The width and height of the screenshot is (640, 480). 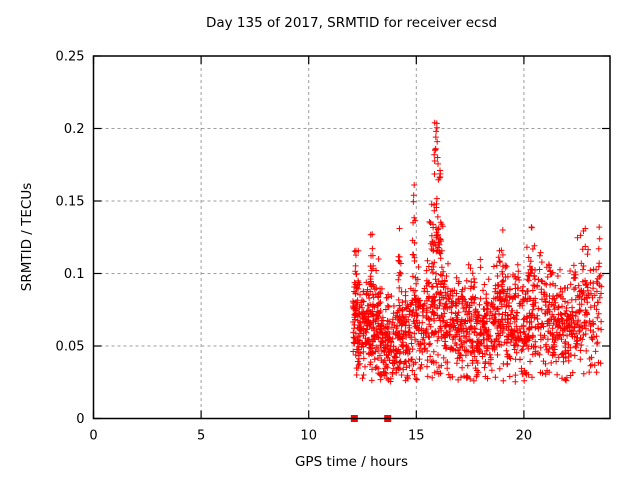 What do you see at coordinates (524, 436) in the screenshot?
I see `x-tick-label: 20` at bounding box center [524, 436].